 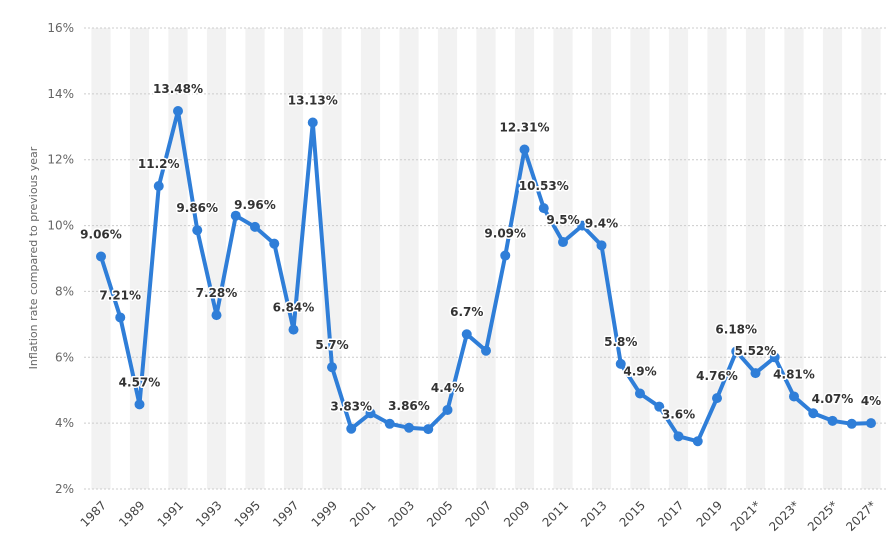 What do you see at coordinates (313, 101) in the screenshot?
I see `data-label: 13.13%` at bounding box center [313, 101].